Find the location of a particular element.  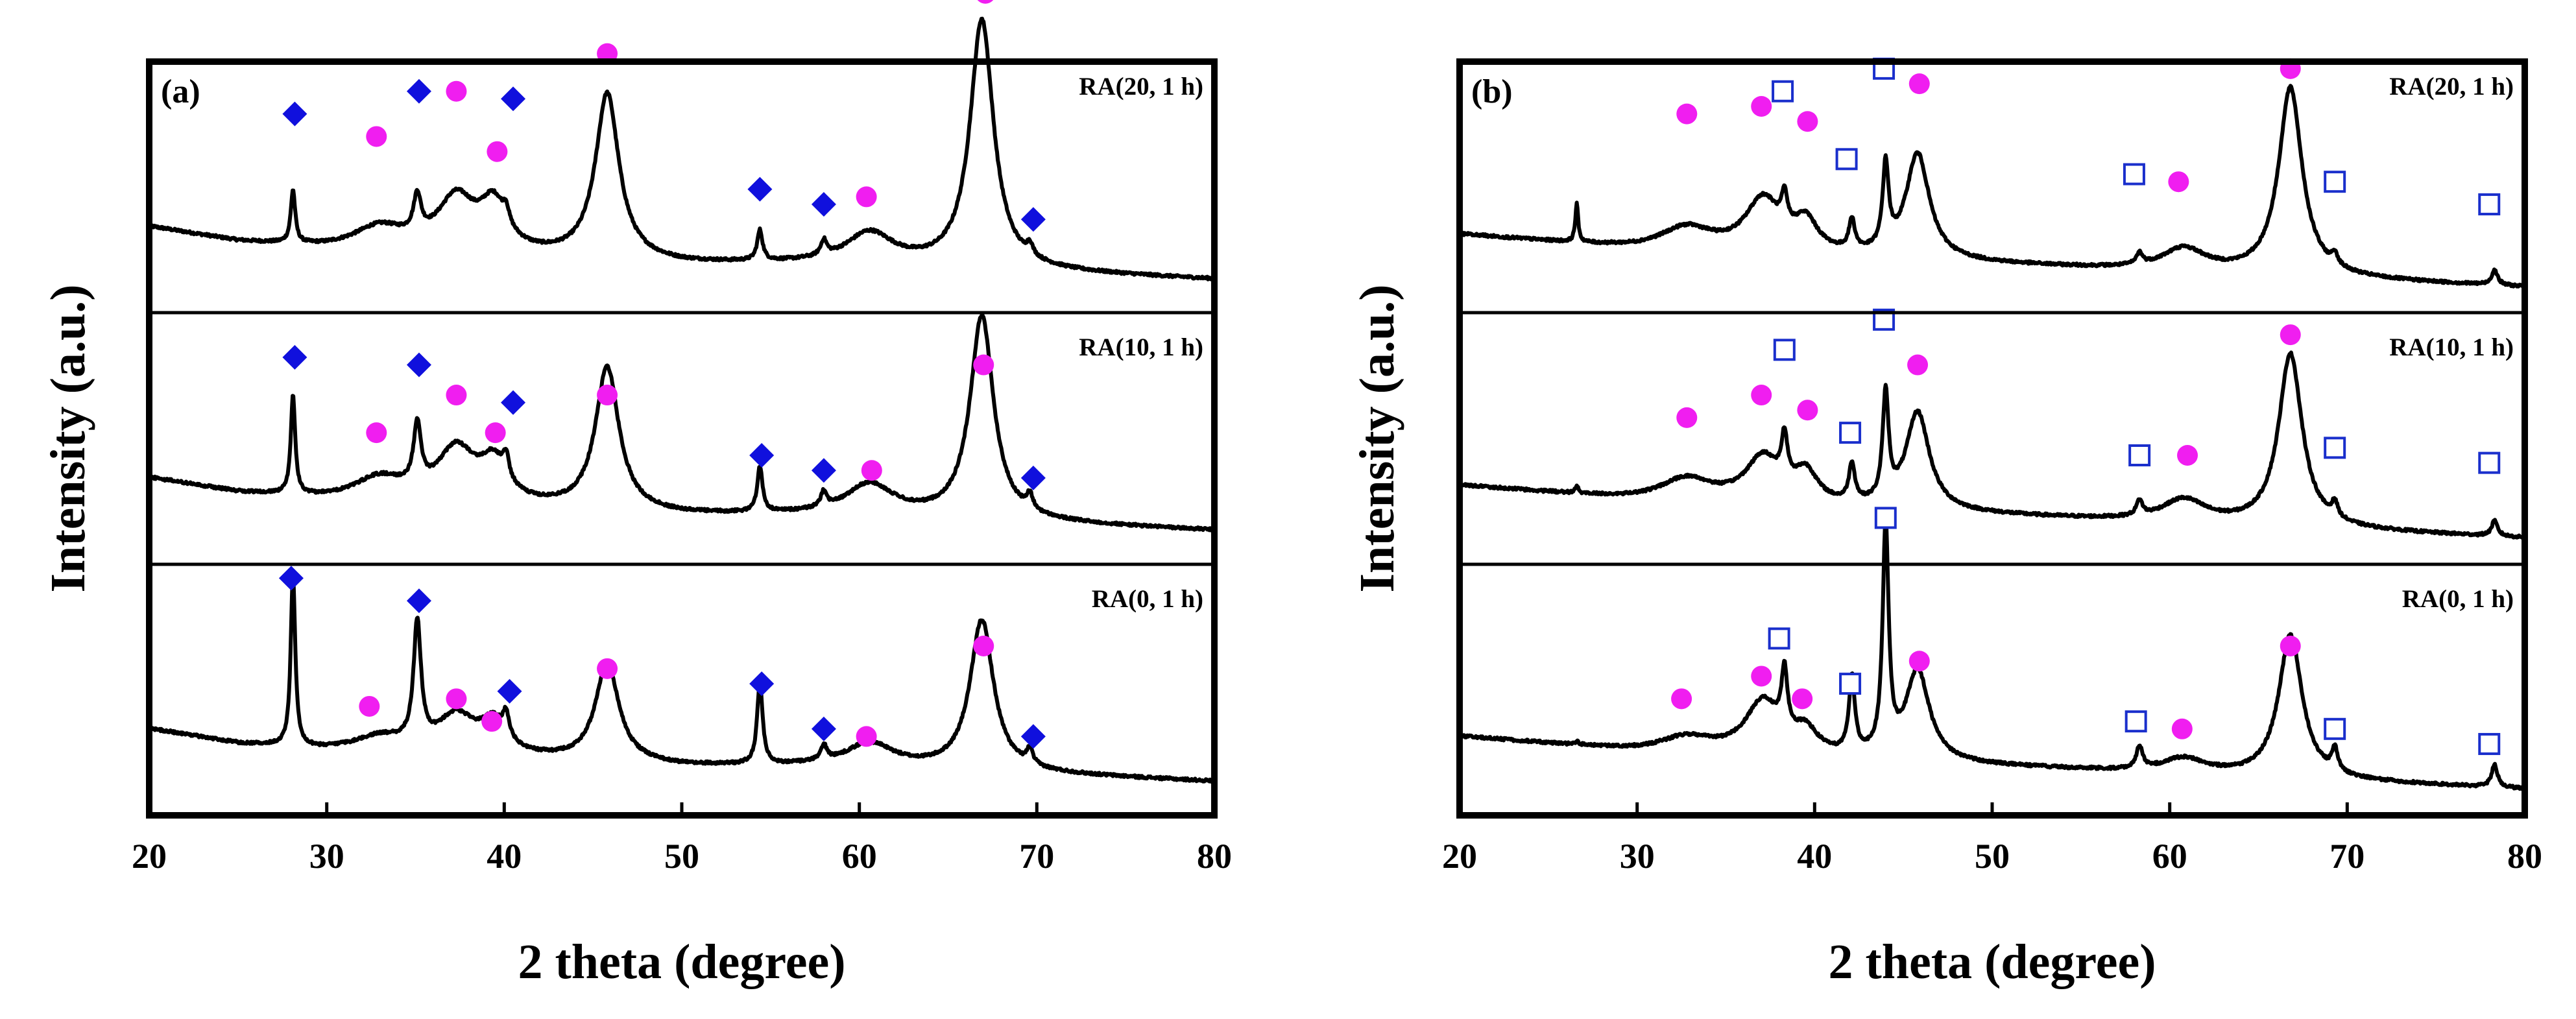

x-tick-label: 80 is located at coordinates (2524, 856).